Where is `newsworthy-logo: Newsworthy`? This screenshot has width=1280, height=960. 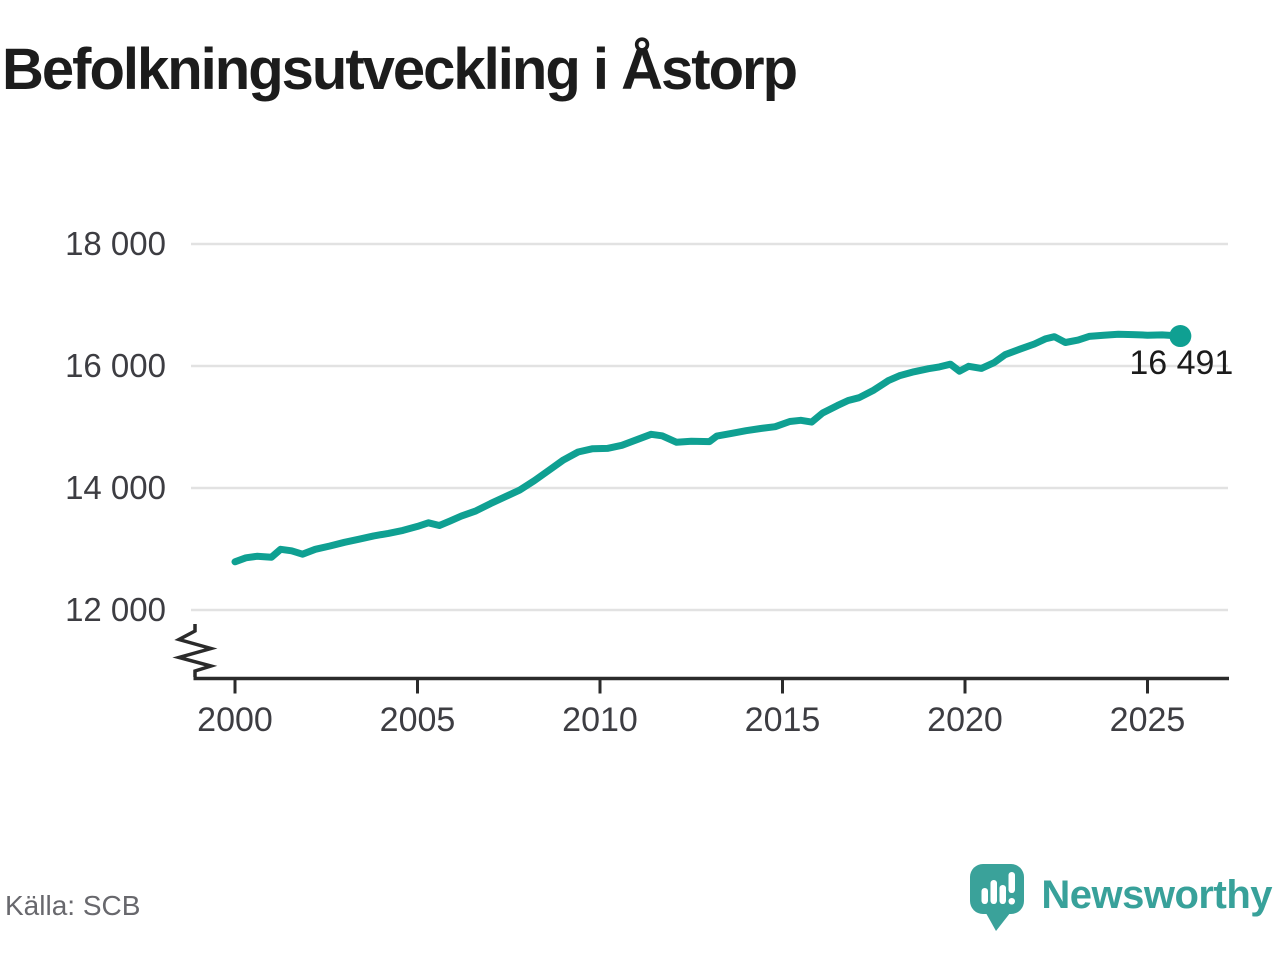
newsworthy-logo: Newsworthy is located at coordinates (1117, 895).